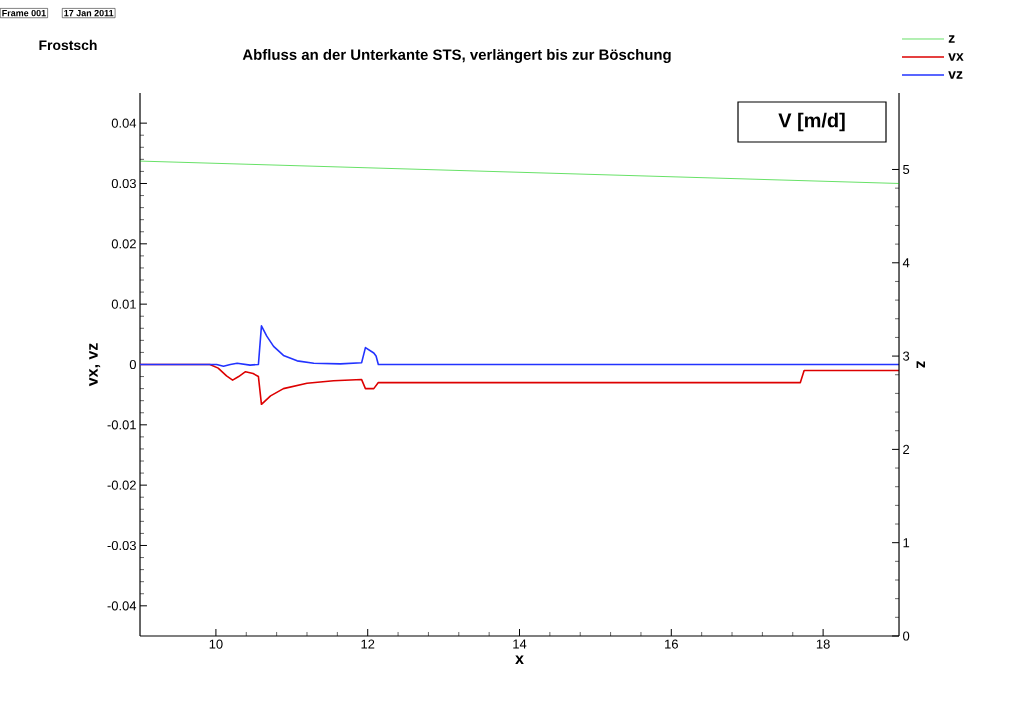 The image size is (1010, 709). I want to click on x-axis-title: x, so click(519, 659).